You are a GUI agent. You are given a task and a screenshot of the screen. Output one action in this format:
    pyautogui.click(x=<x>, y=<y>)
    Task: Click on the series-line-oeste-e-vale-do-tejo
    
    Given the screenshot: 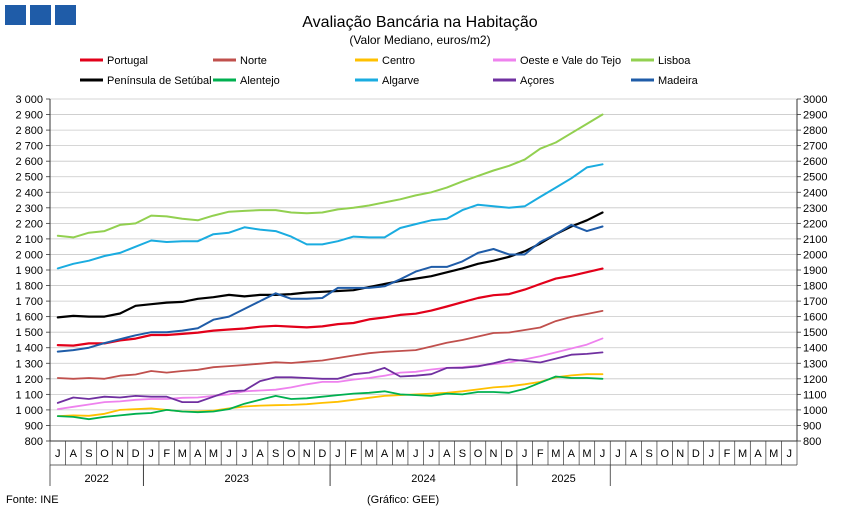 What is the action you would take?
    pyautogui.click(x=330, y=374)
    